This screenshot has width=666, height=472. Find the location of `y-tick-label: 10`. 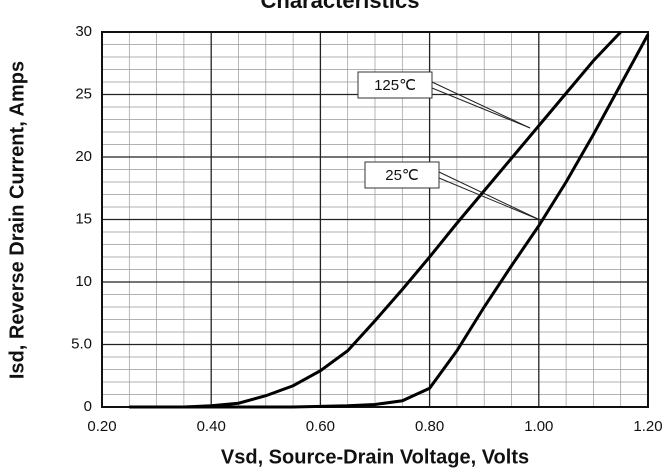

y-tick-label: 10 is located at coordinates (83, 281).